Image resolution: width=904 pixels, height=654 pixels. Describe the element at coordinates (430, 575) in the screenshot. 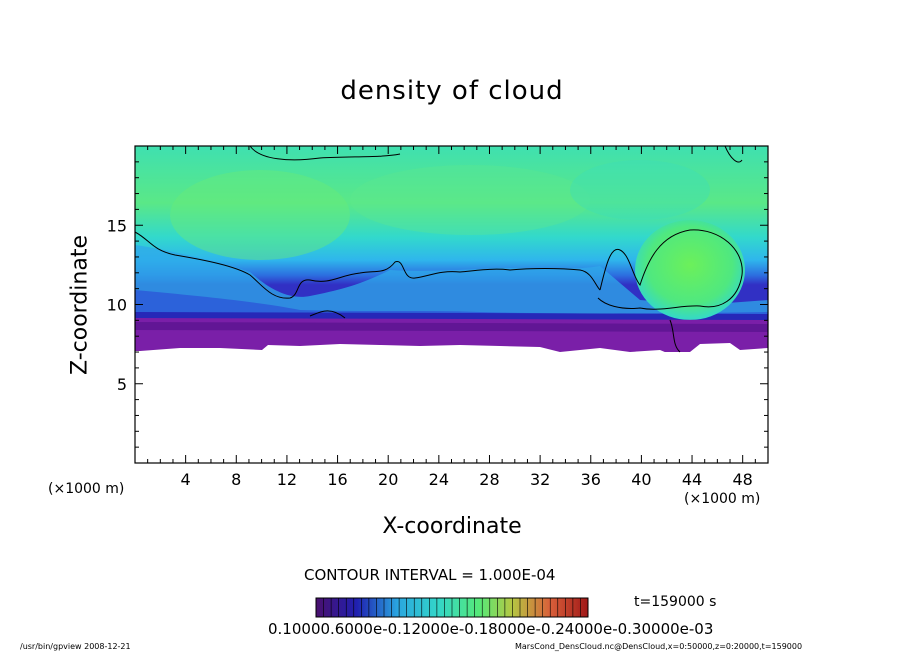

I see `contour-interval-label: CONTOUR INTERVAL = 1.000E-04` at that location.